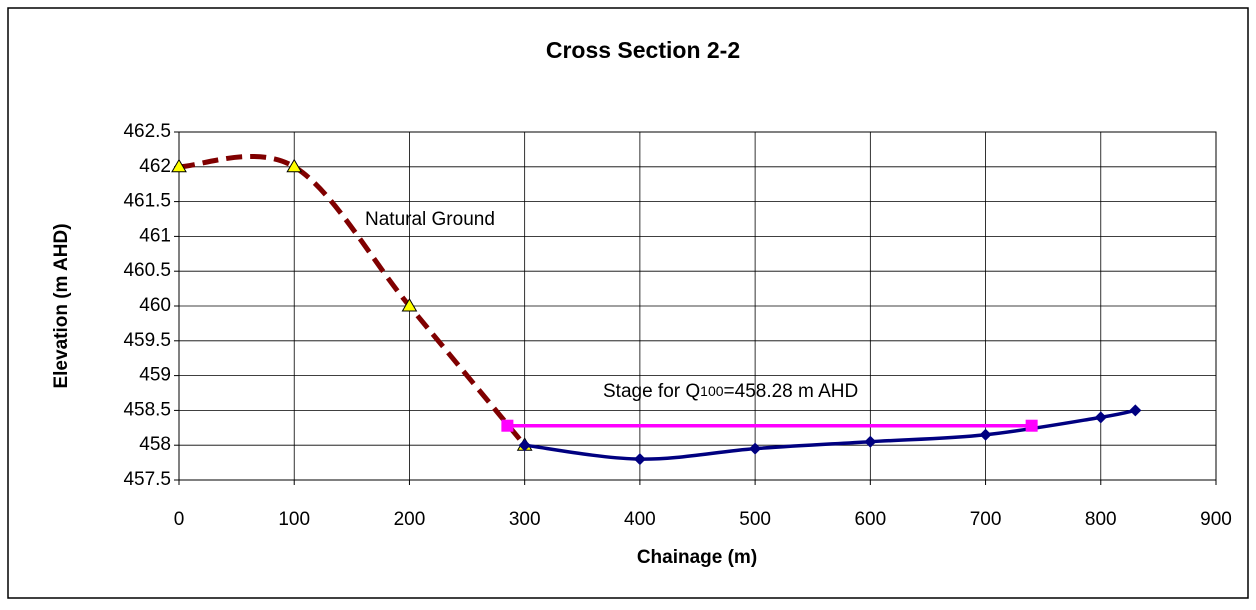 This screenshot has height=610, width=1256. I want to click on x-tick-label: 400, so click(640, 519).